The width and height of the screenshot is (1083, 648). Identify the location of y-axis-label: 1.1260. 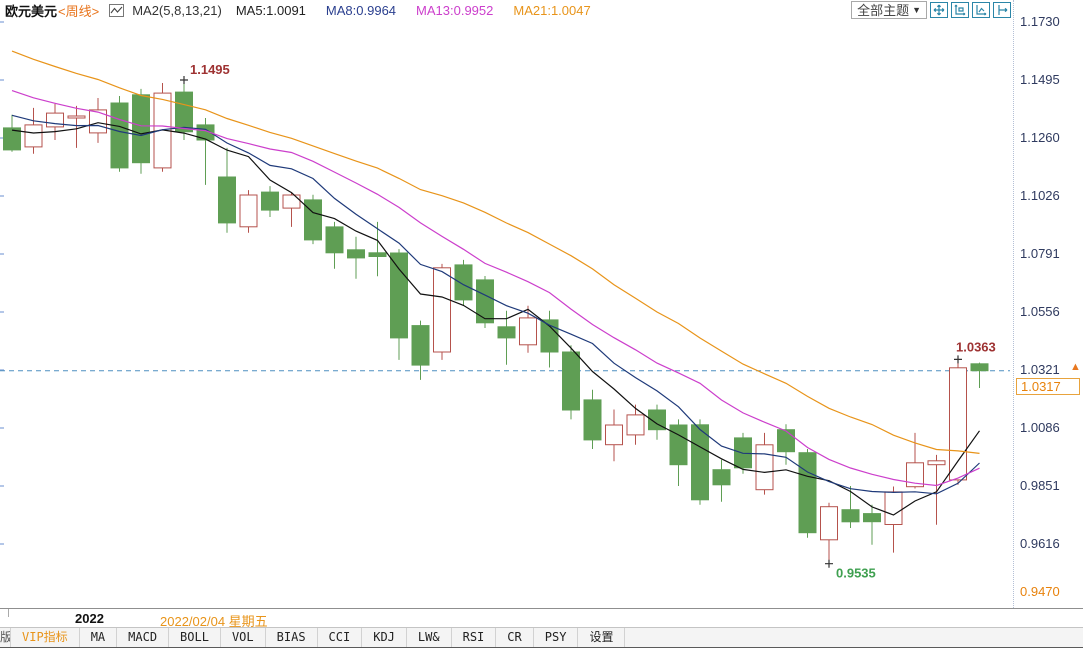
(1040, 137).